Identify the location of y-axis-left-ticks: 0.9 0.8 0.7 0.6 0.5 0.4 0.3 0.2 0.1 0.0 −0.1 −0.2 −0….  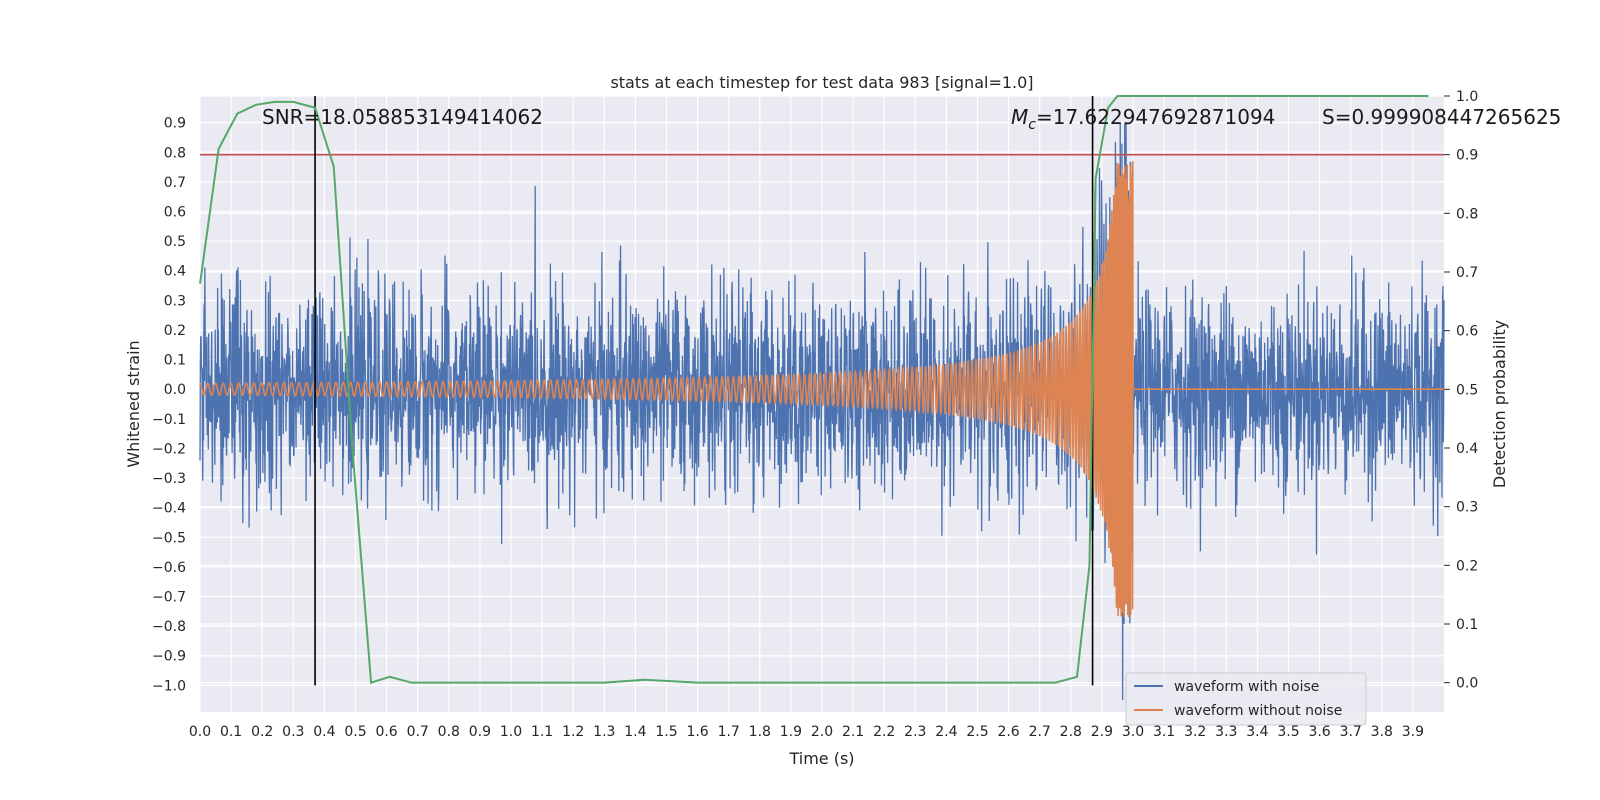
(169, 405).